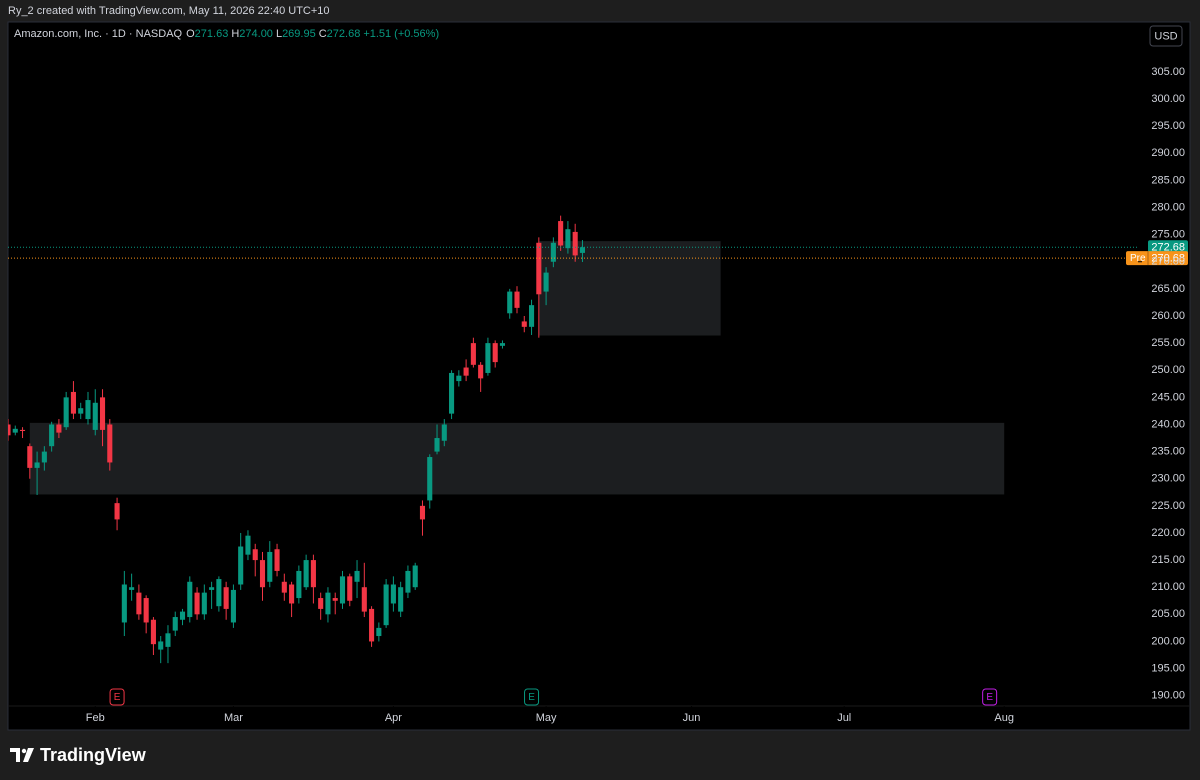  What do you see at coordinates (24, 751) in the screenshot?
I see `logo-dot` at bounding box center [24, 751].